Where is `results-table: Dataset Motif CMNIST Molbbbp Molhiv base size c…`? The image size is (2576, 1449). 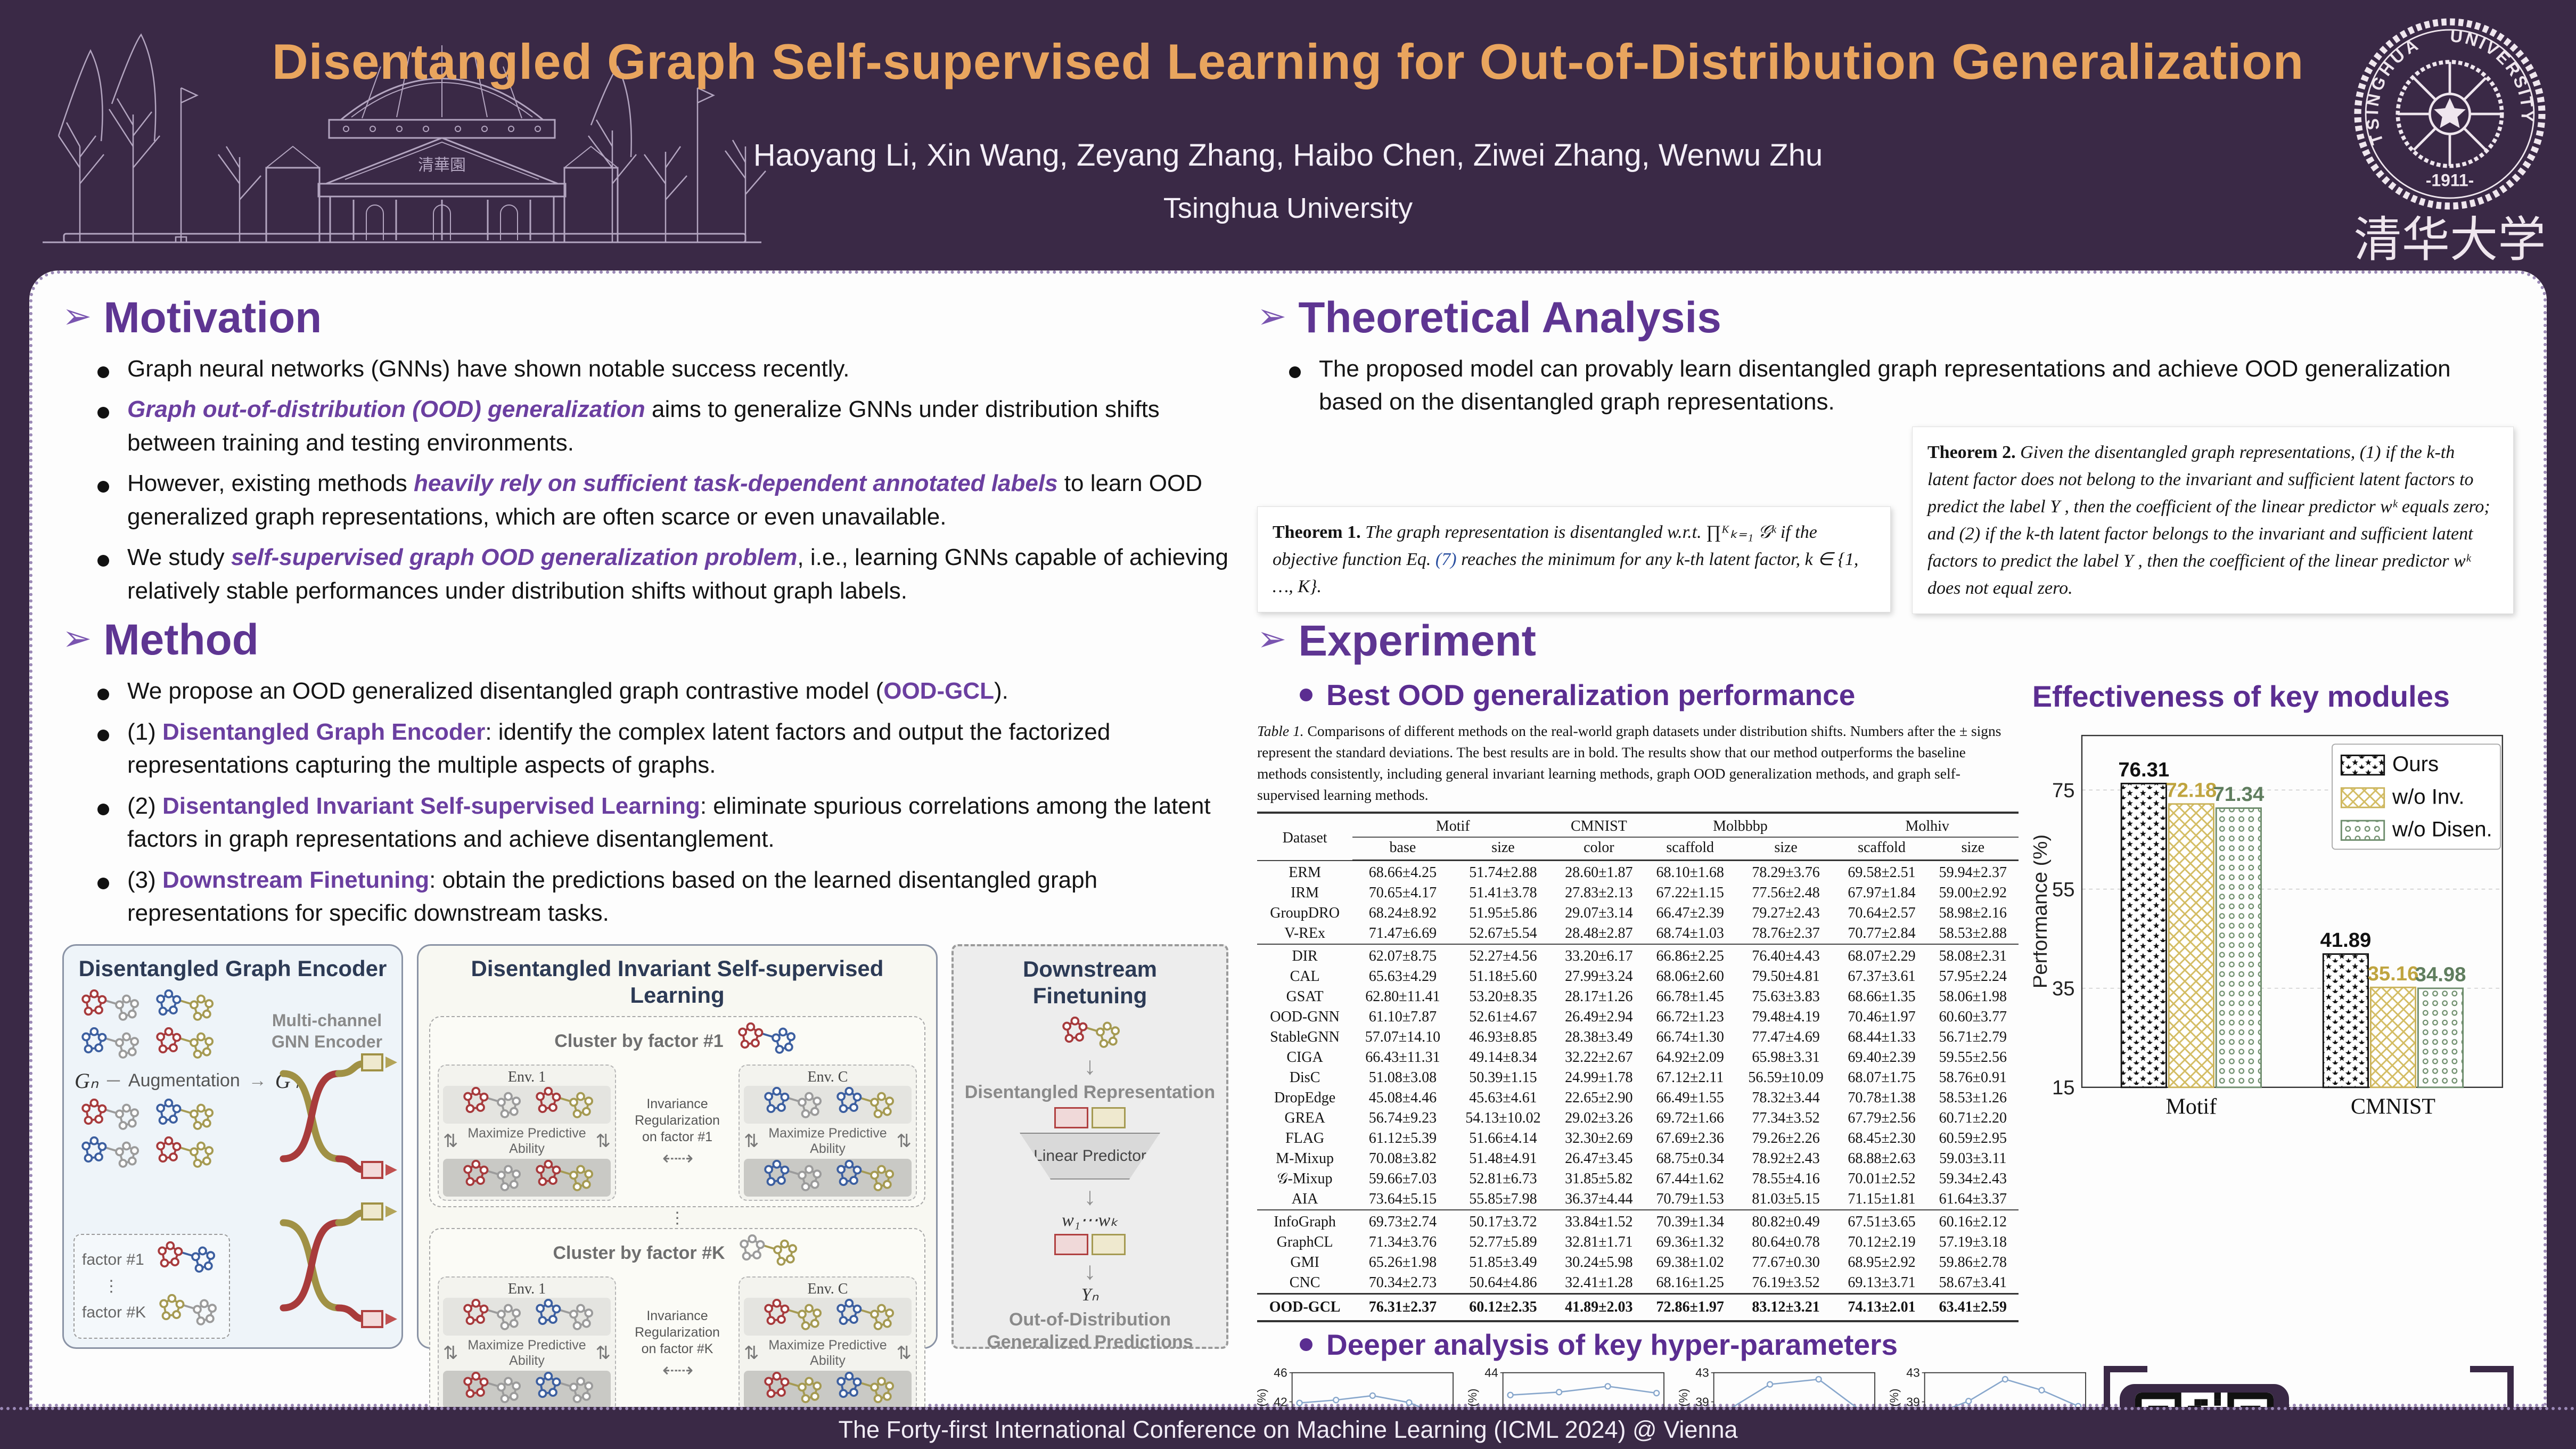 results-table: Dataset Motif CMNIST Molbbbp Molhiv base size c… is located at coordinates (1638, 1067).